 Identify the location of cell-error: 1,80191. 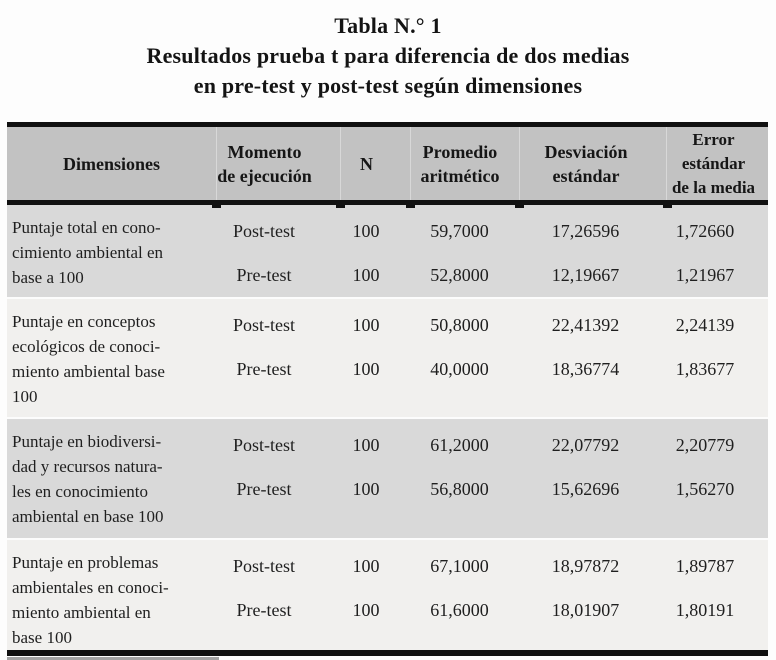
(705, 609).